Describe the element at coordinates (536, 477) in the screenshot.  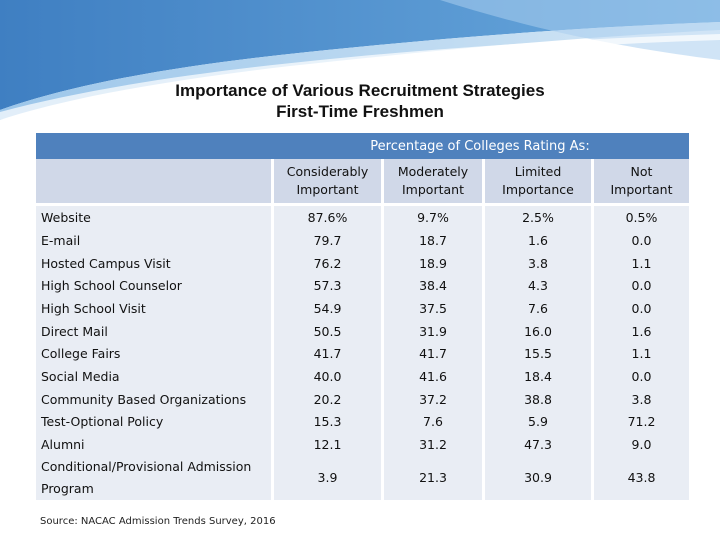
I see `table-cell: 30.9` at that location.